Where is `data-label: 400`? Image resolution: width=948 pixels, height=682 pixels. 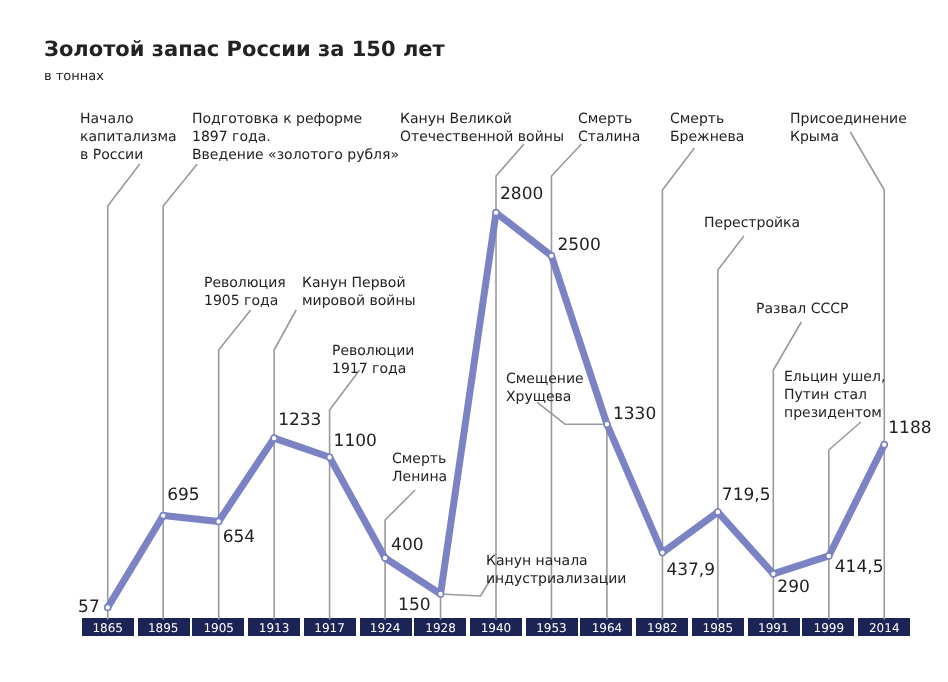 data-label: 400 is located at coordinates (407, 546).